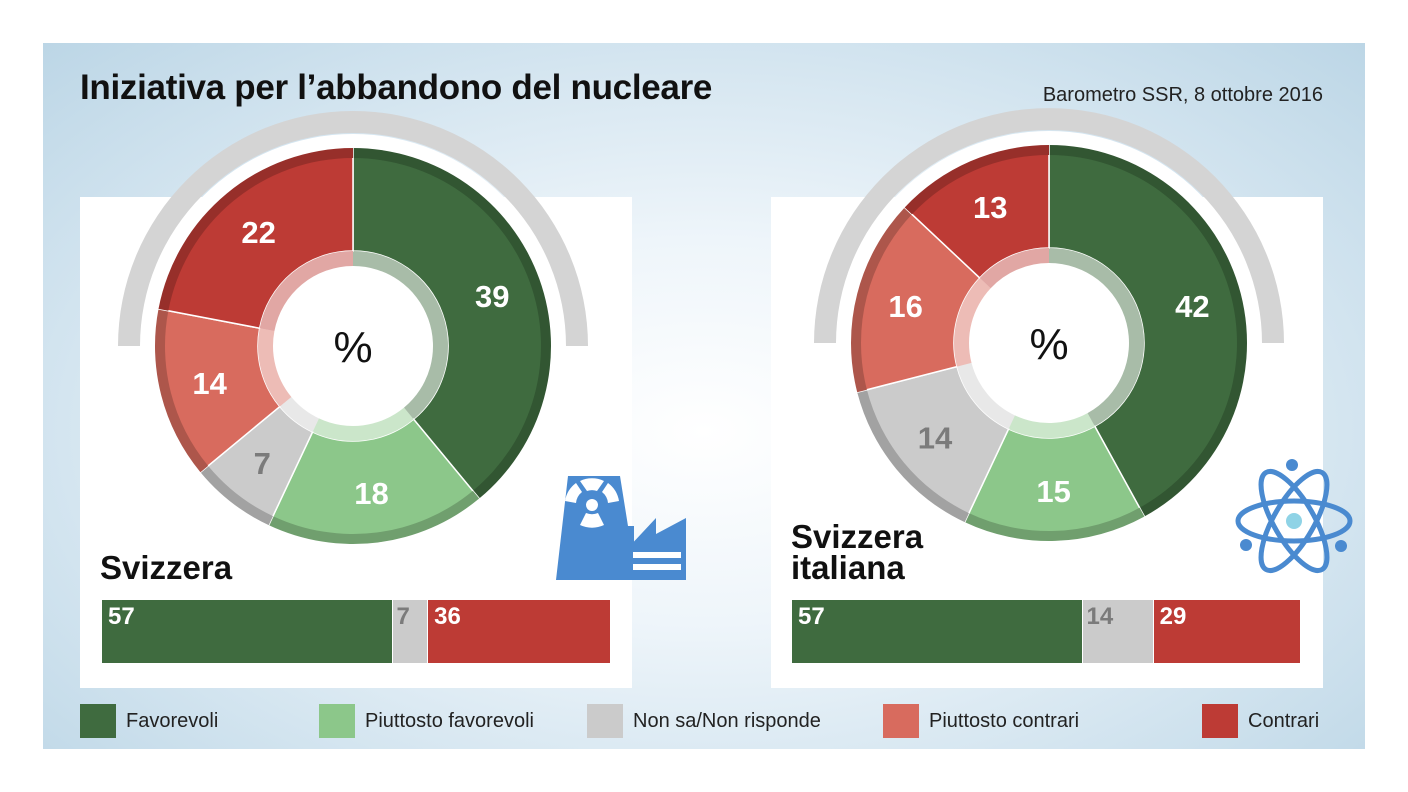 This screenshot has height=792, width=1408. What do you see at coordinates (262, 463) in the screenshot?
I see `slice-label-non-sa-non-risponde: 7` at bounding box center [262, 463].